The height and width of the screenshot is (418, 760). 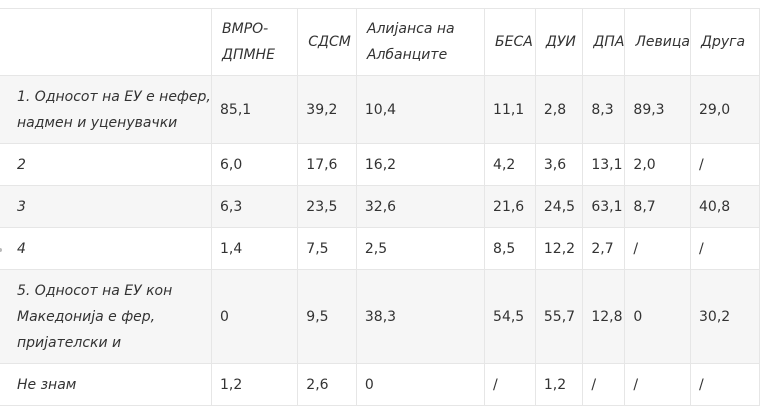 What do you see at coordinates (604, 316) in the screenshot?
I see `table-cell: 12,8` at bounding box center [604, 316].